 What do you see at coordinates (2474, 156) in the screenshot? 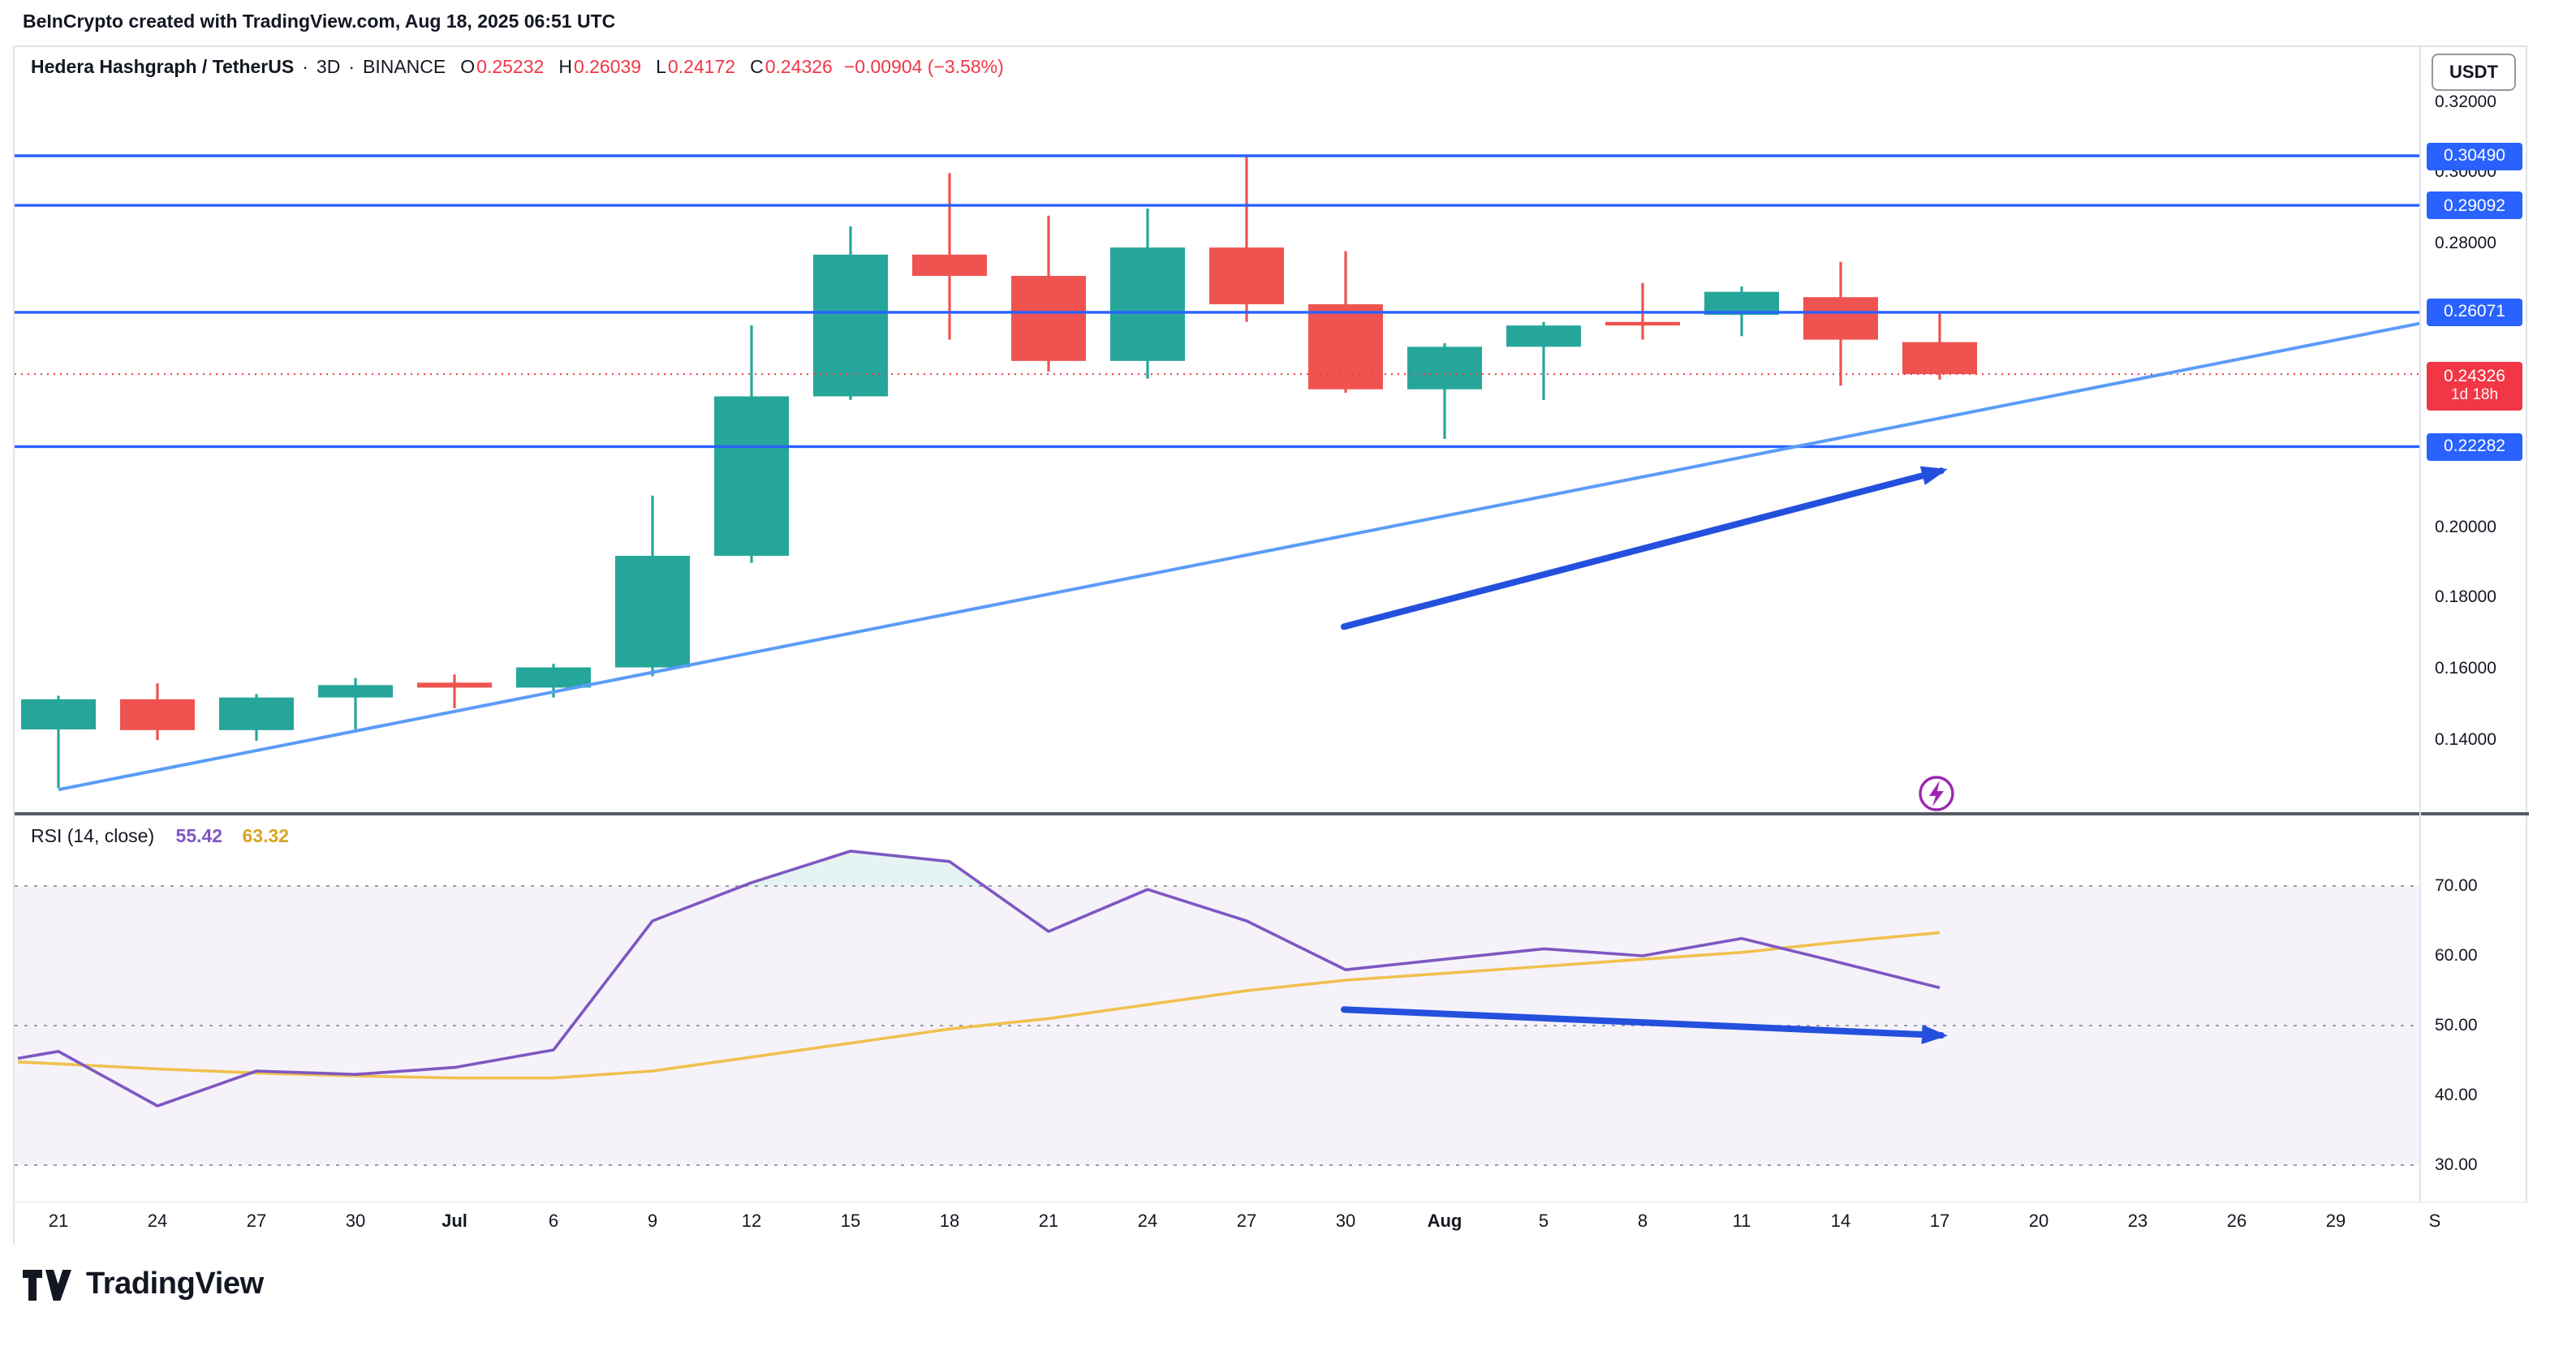
I see `price-level-badge: 0.30490` at bounding box center [2474, 156].